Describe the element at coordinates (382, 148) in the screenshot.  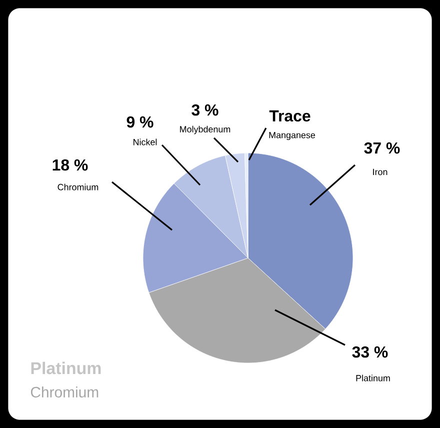
I see `data-label: 37 %` at that location.